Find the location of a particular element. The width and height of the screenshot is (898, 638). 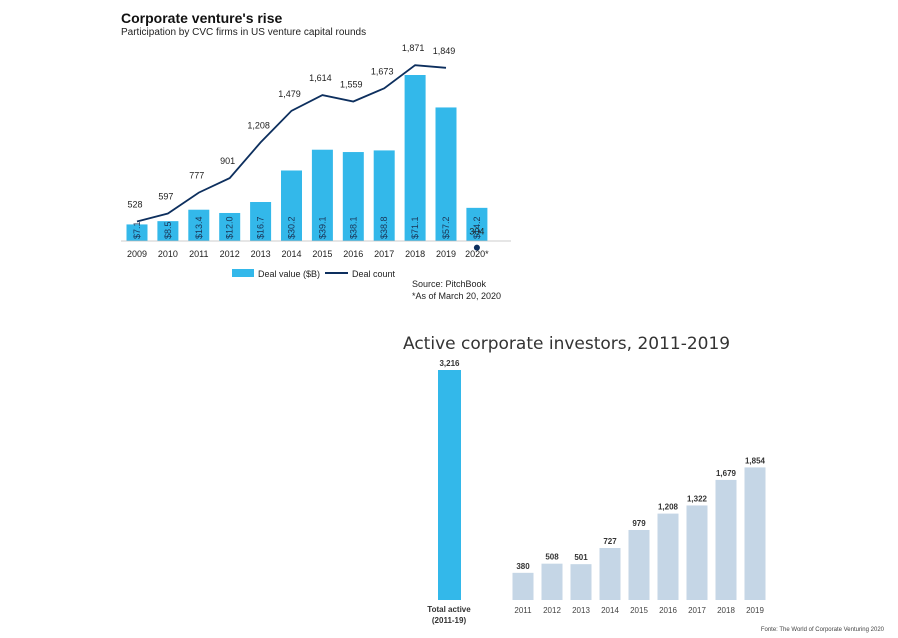

deal-count-label: 1,849 is located at coordinates (444, 51).